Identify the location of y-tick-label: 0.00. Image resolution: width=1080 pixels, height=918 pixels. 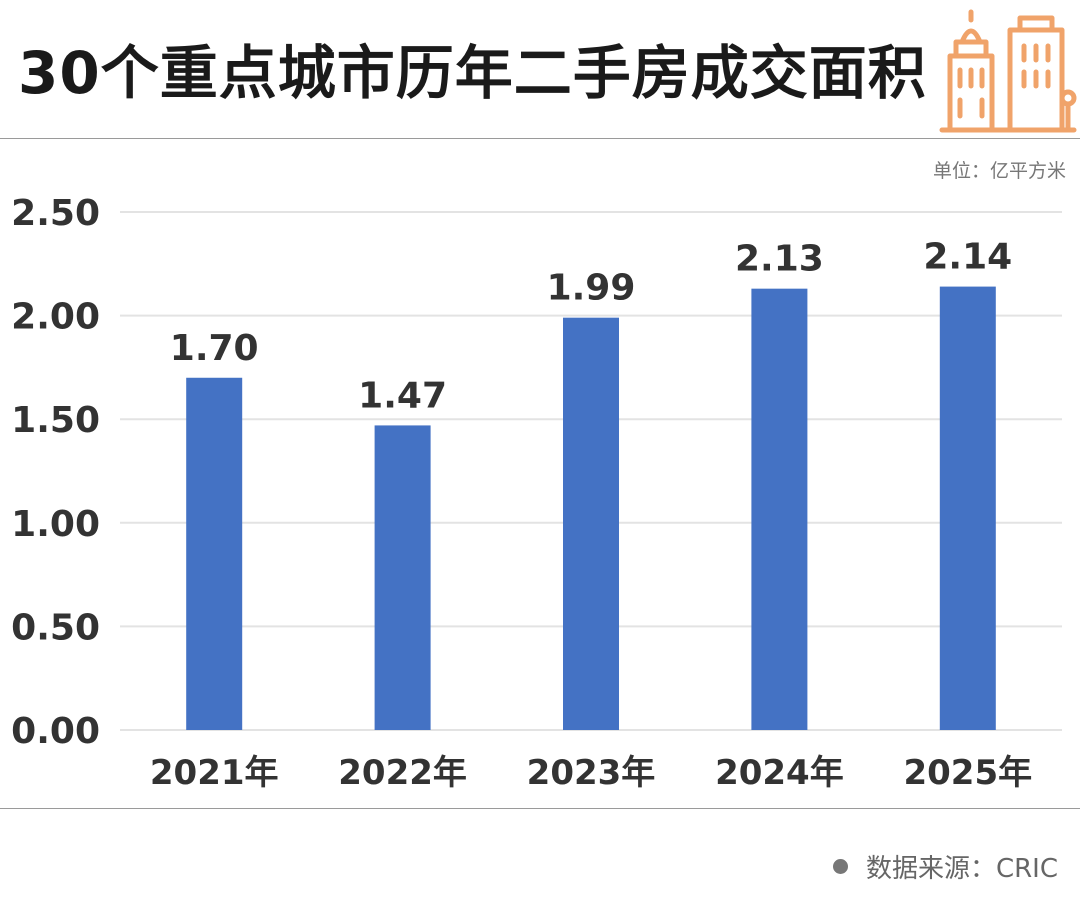
(55, 731).